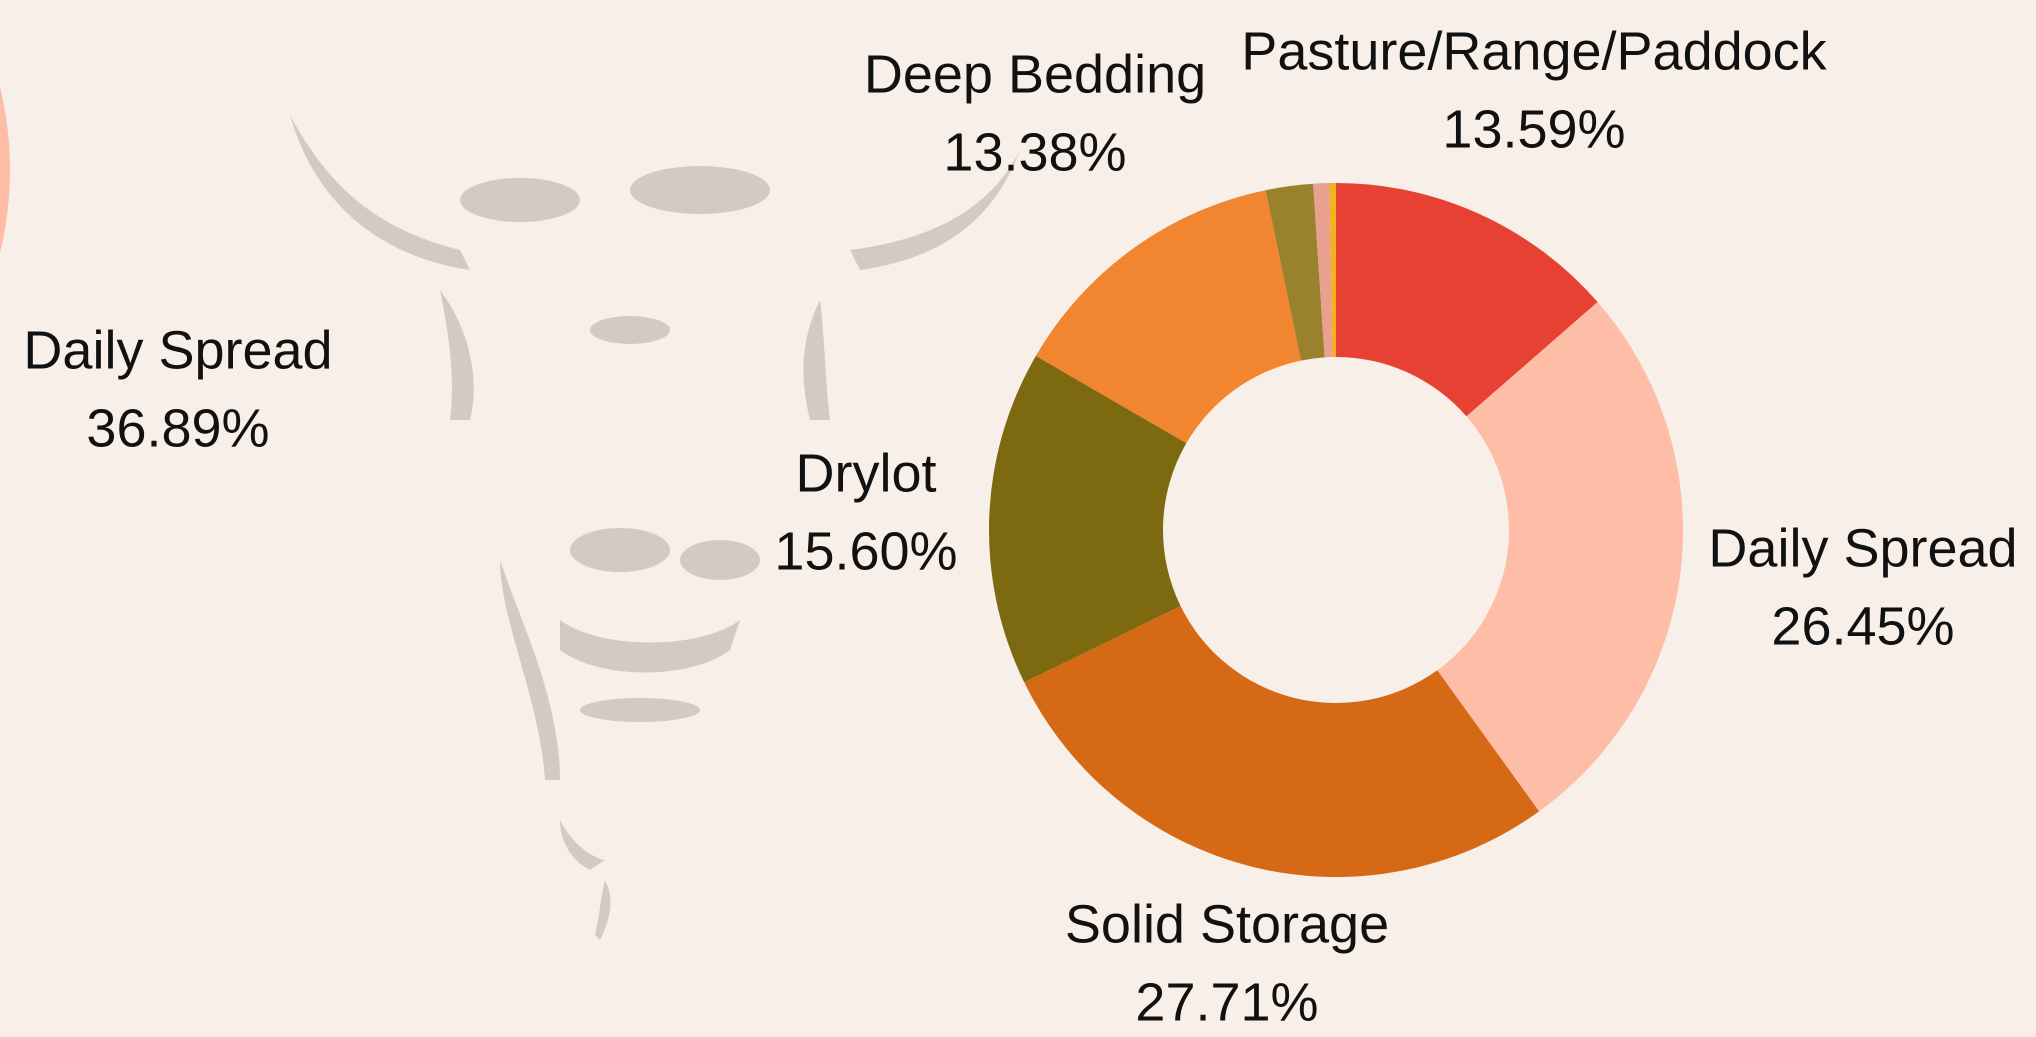  What do you see at coordinates (1862, 626) in the screenshot?
I see `value-label: 26.45%` at bounding box center [1862, 626].